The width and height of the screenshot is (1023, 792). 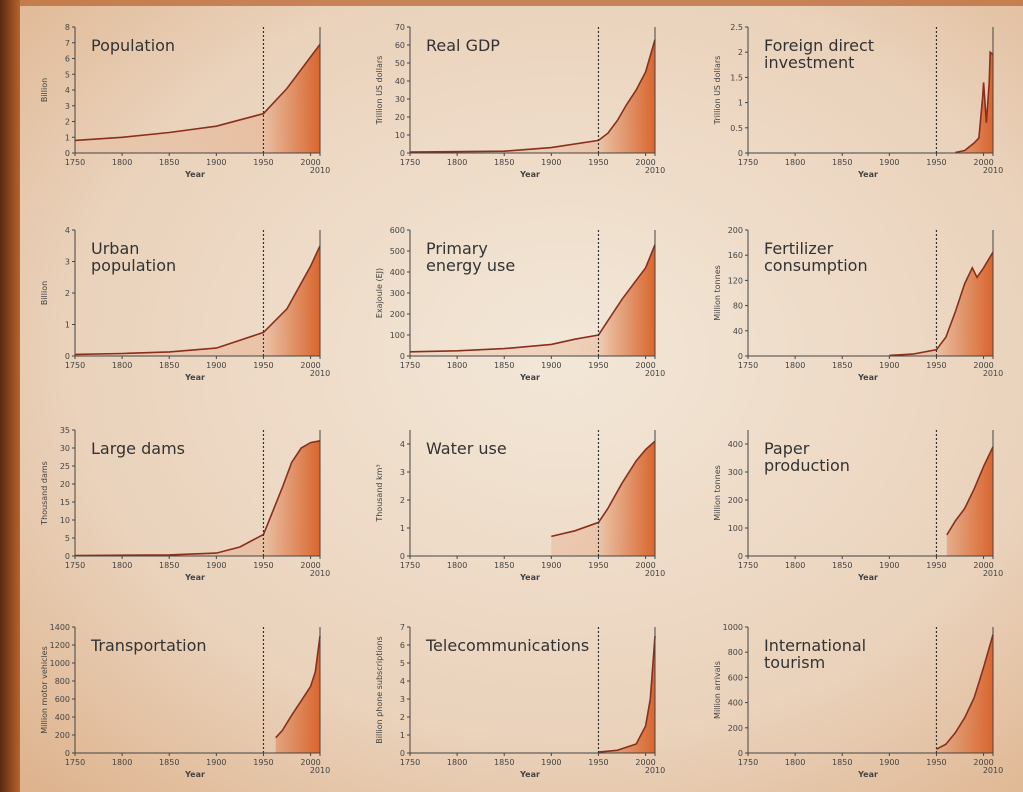 What do you see at coordinates (735, 652) in the screenshot?
I see `y-tick-label: 800` at bounding box center [735, 652].